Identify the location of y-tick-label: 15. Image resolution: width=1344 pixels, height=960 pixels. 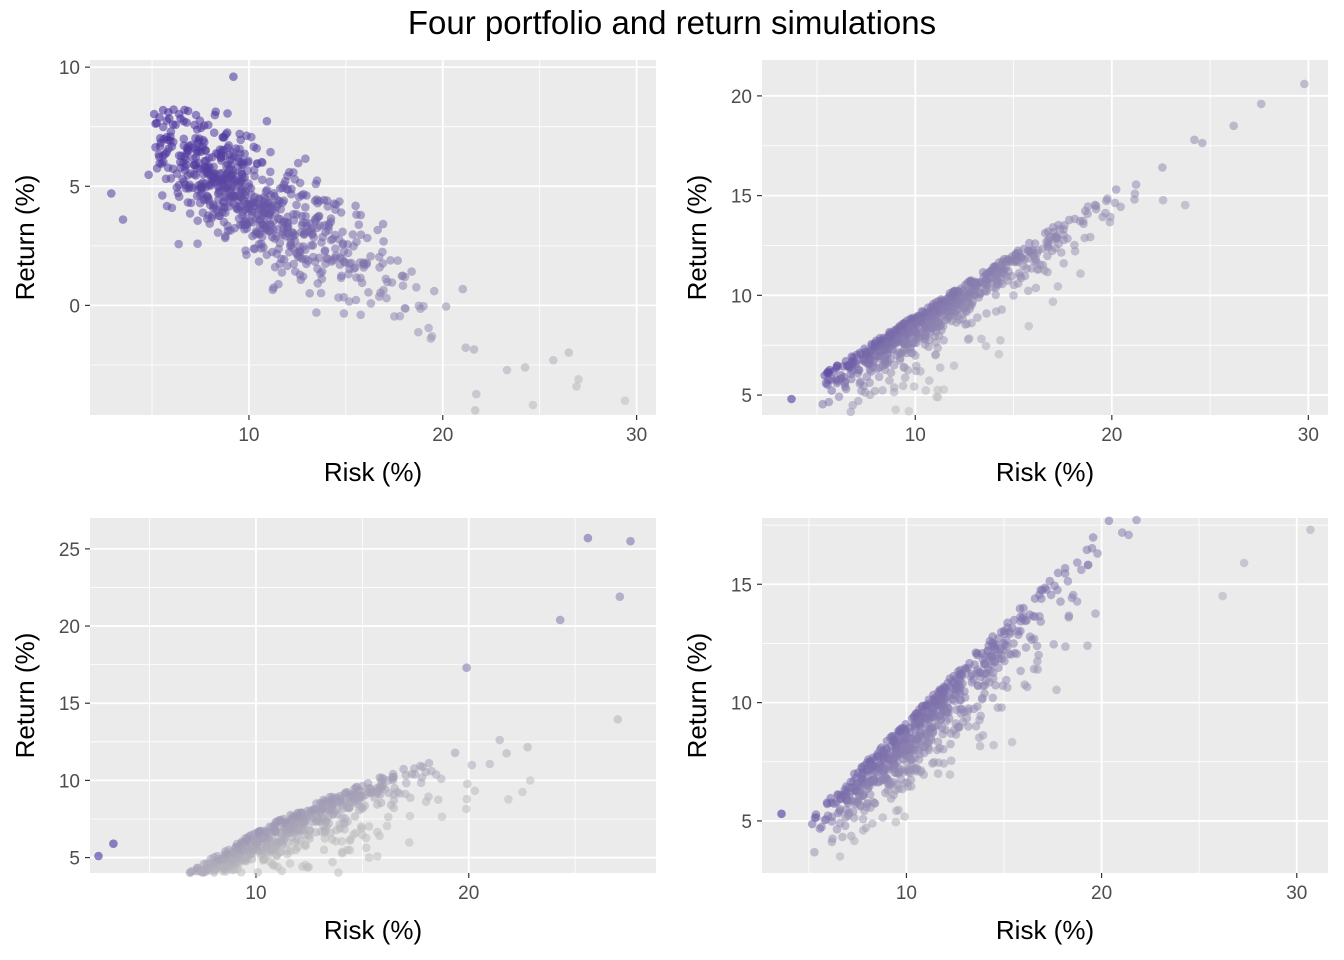
(69, 704).